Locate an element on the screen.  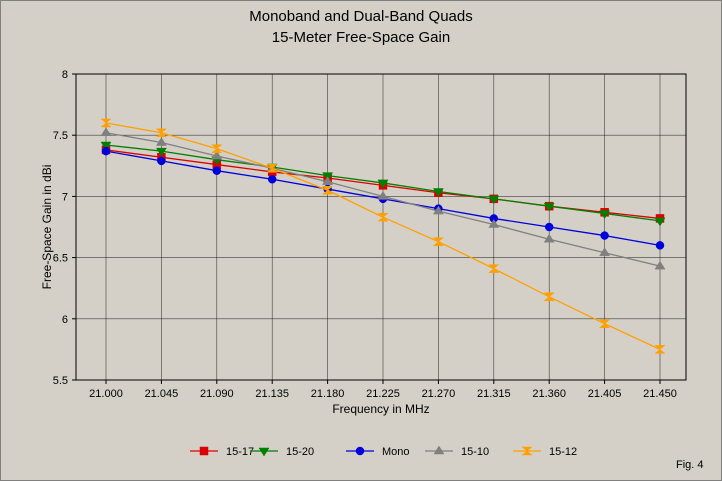
chart-subtitle: 15-Meter Free-Space Gain is located at coordinates (361, 37).